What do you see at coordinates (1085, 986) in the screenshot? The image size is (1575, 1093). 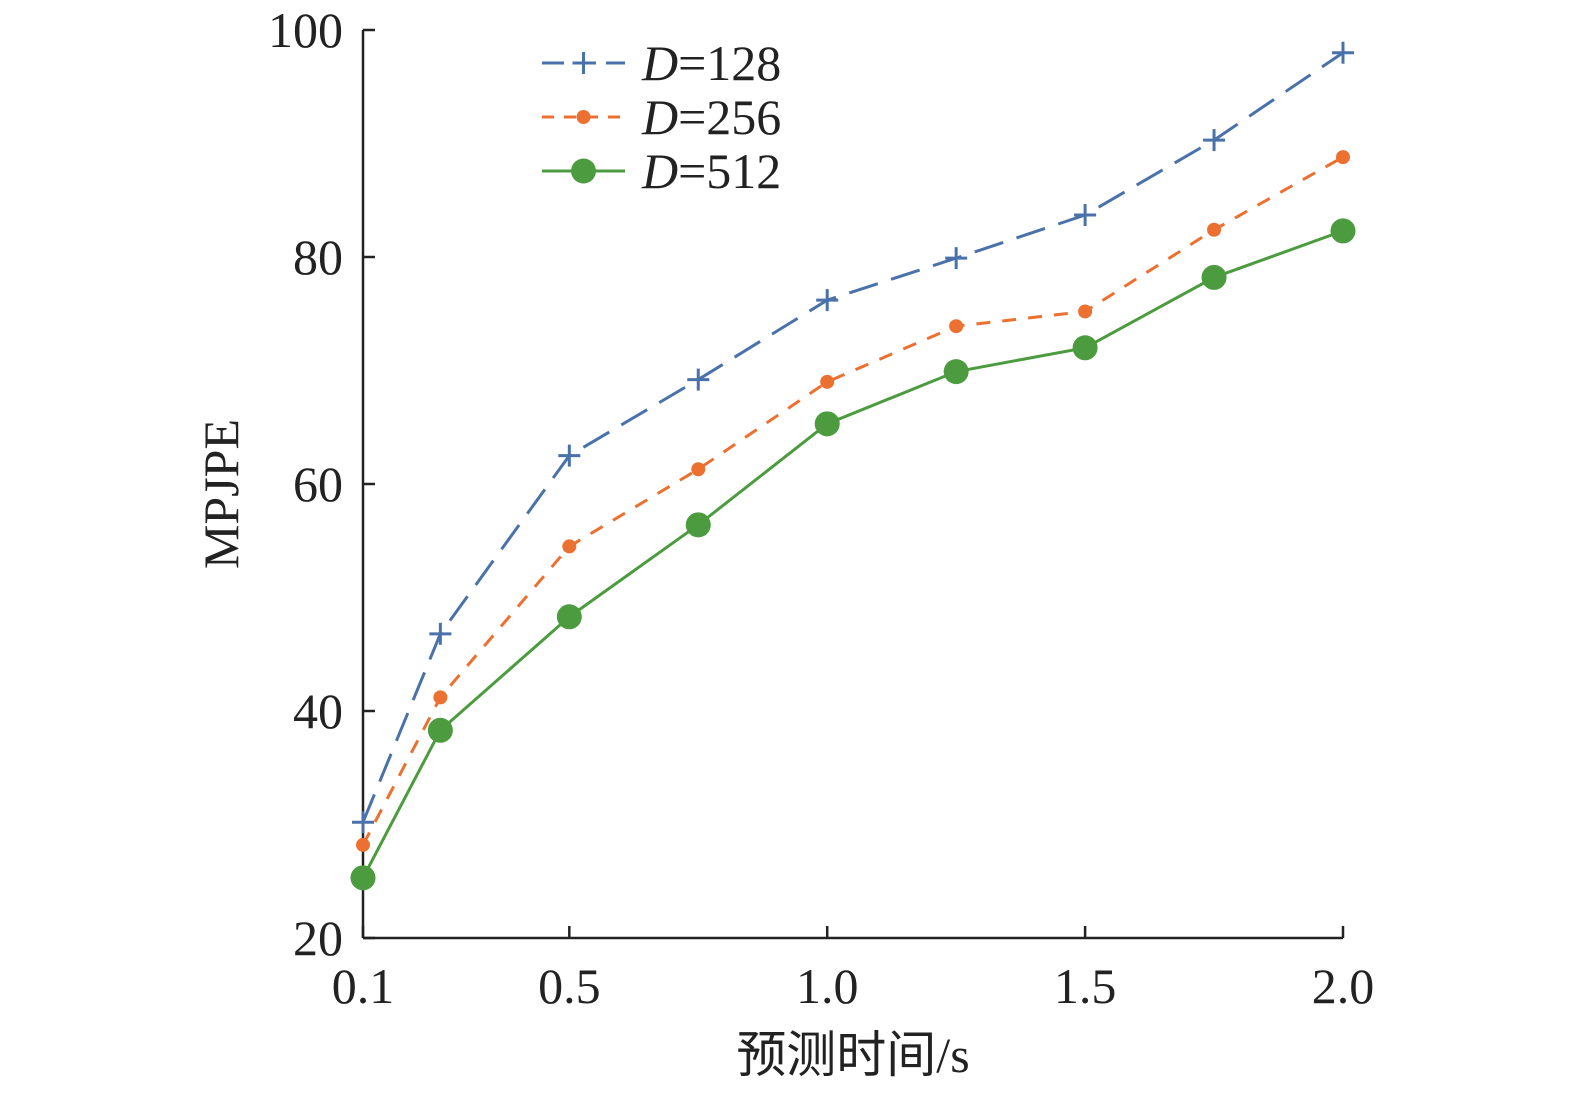 I see `x-tick-label: 1.5` at bounding box center [1085, 986].